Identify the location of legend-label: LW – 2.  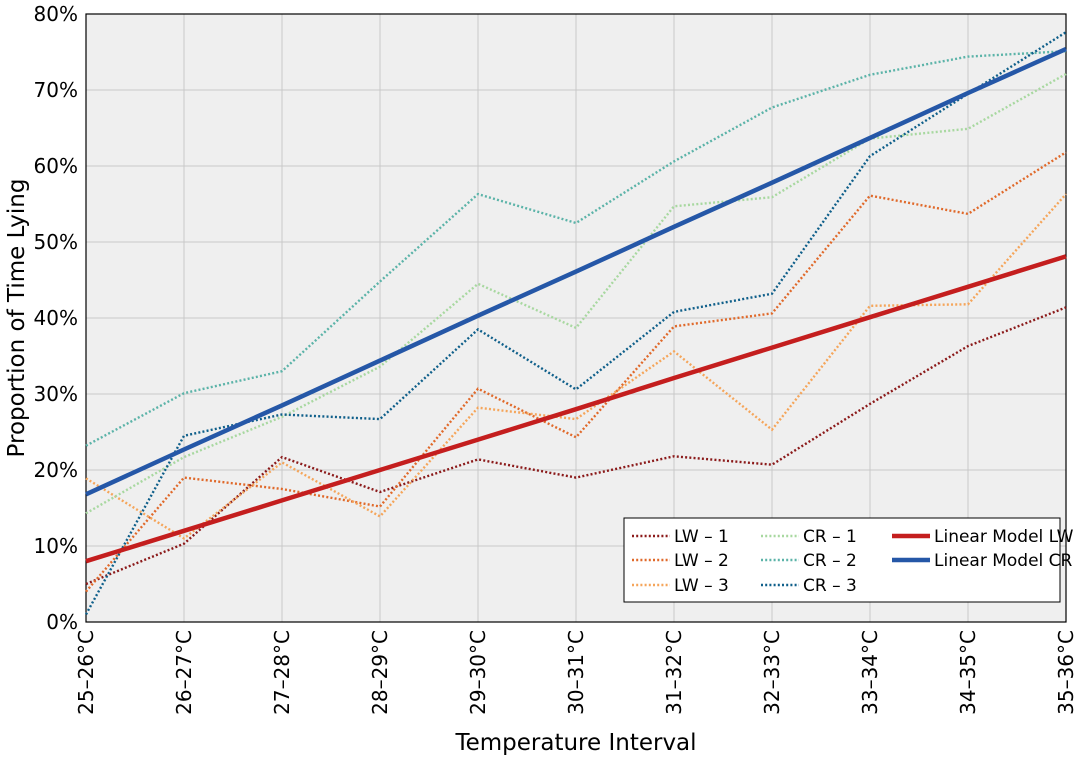
(701, 561).